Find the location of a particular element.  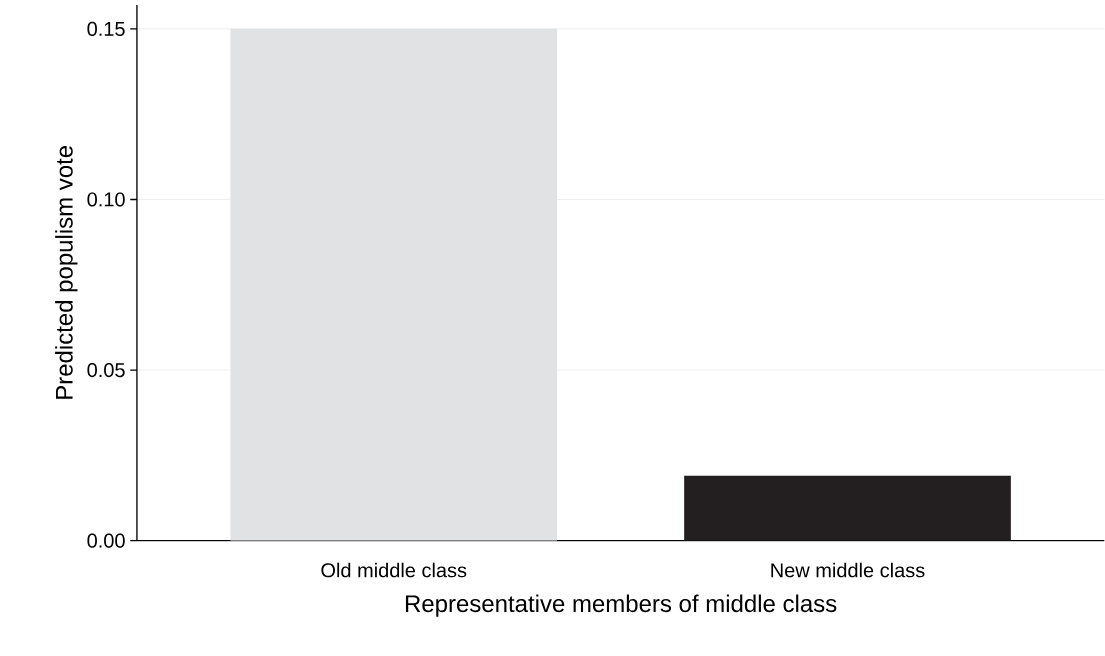

x-tick-label: Old middle class is located at coordinates (394, 570).